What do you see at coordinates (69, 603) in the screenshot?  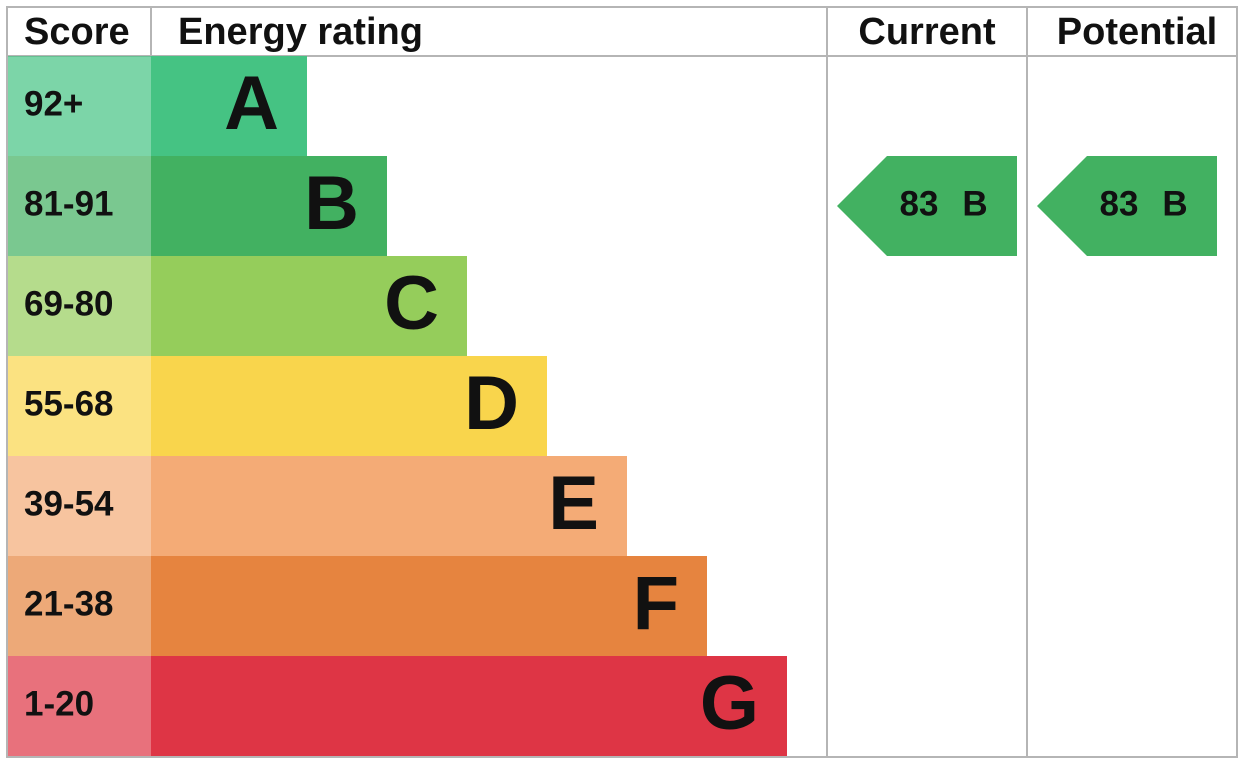 I see `score-range: 21-38` at bounding box center [69, 603].